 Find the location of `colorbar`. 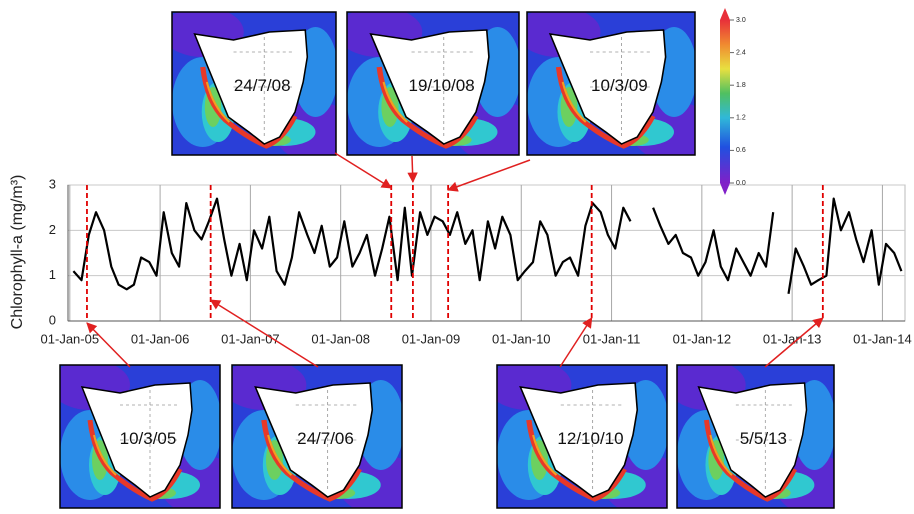

colorbar is located at coordinates (725, 101).